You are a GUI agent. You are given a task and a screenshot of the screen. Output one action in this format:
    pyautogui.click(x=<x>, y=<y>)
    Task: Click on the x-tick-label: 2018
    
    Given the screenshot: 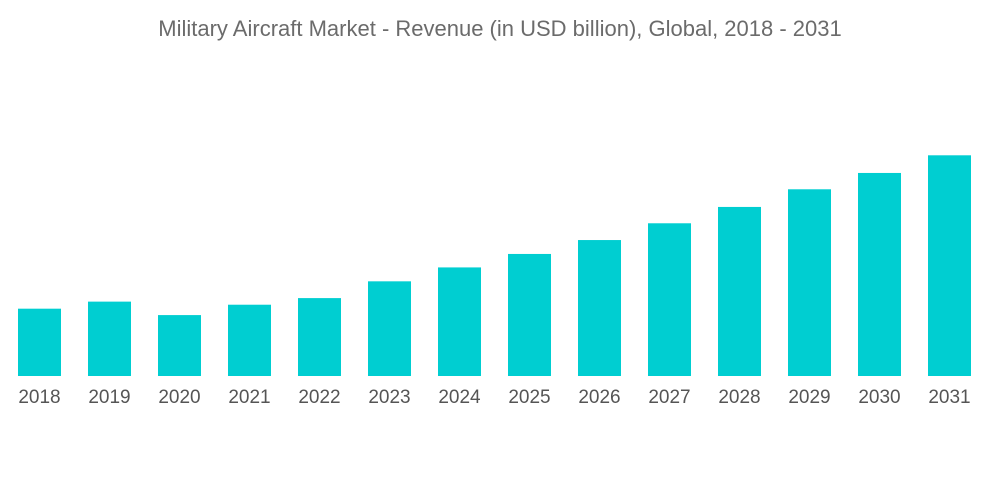 What is the action you would take?
    pyautogui.click(x=39, y=397)
    